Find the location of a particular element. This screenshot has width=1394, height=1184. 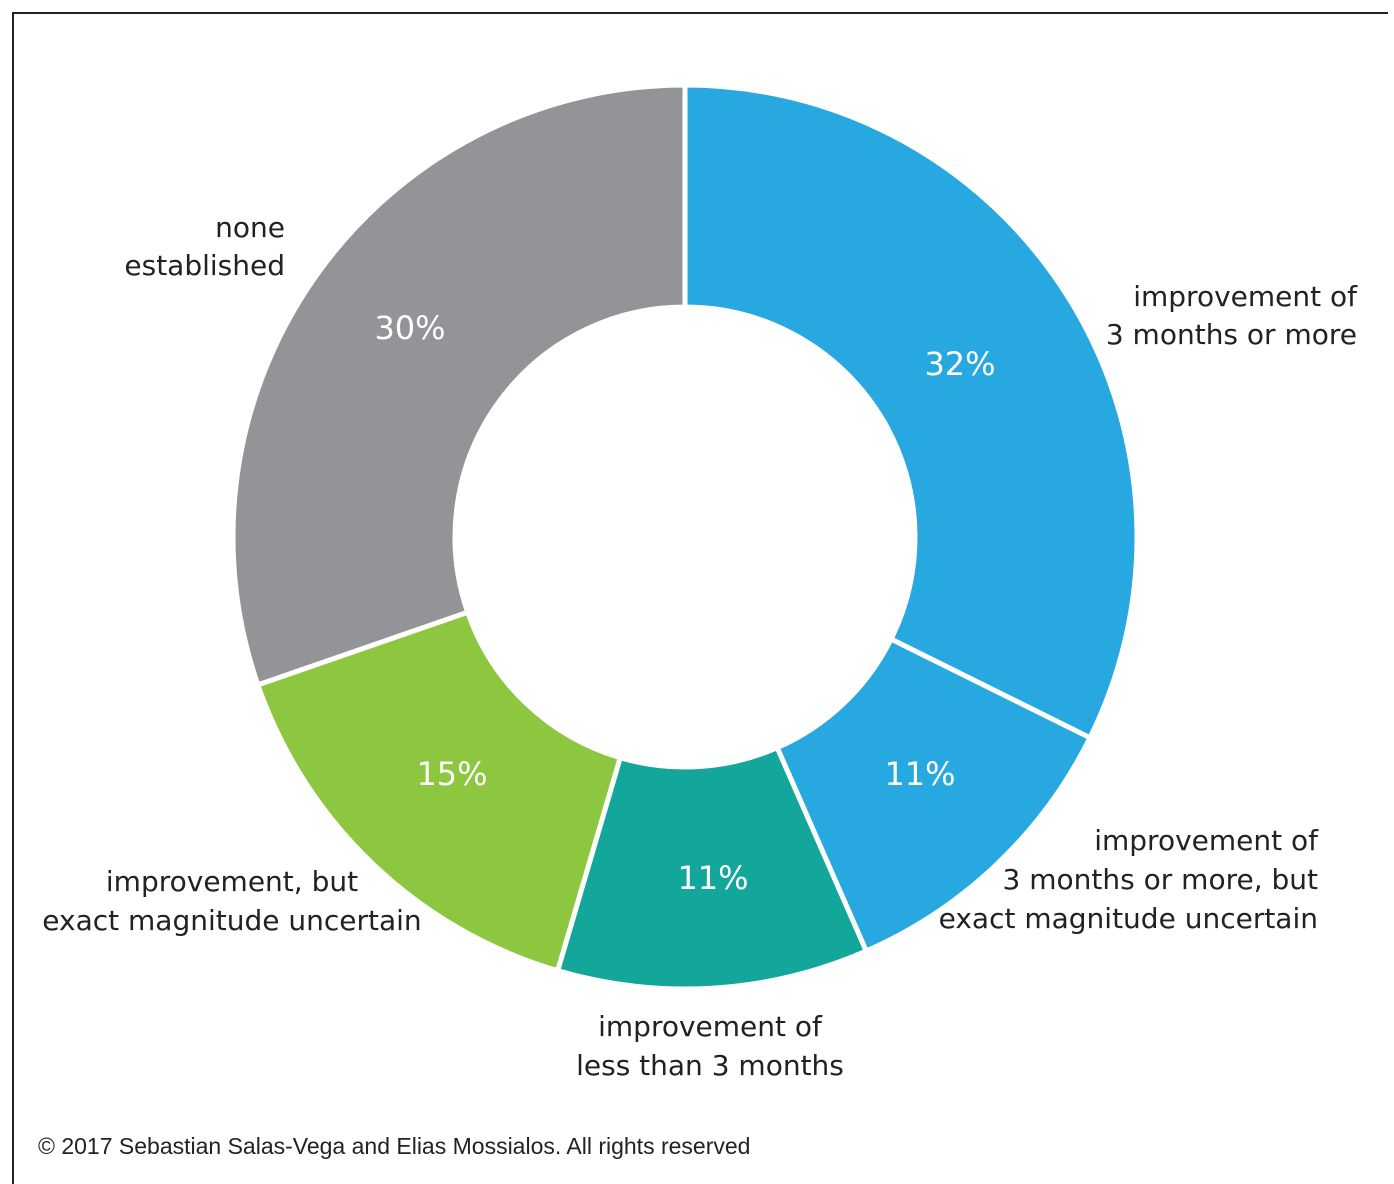

slice-value-label-3: 11% is located at coordinates (712, 878).